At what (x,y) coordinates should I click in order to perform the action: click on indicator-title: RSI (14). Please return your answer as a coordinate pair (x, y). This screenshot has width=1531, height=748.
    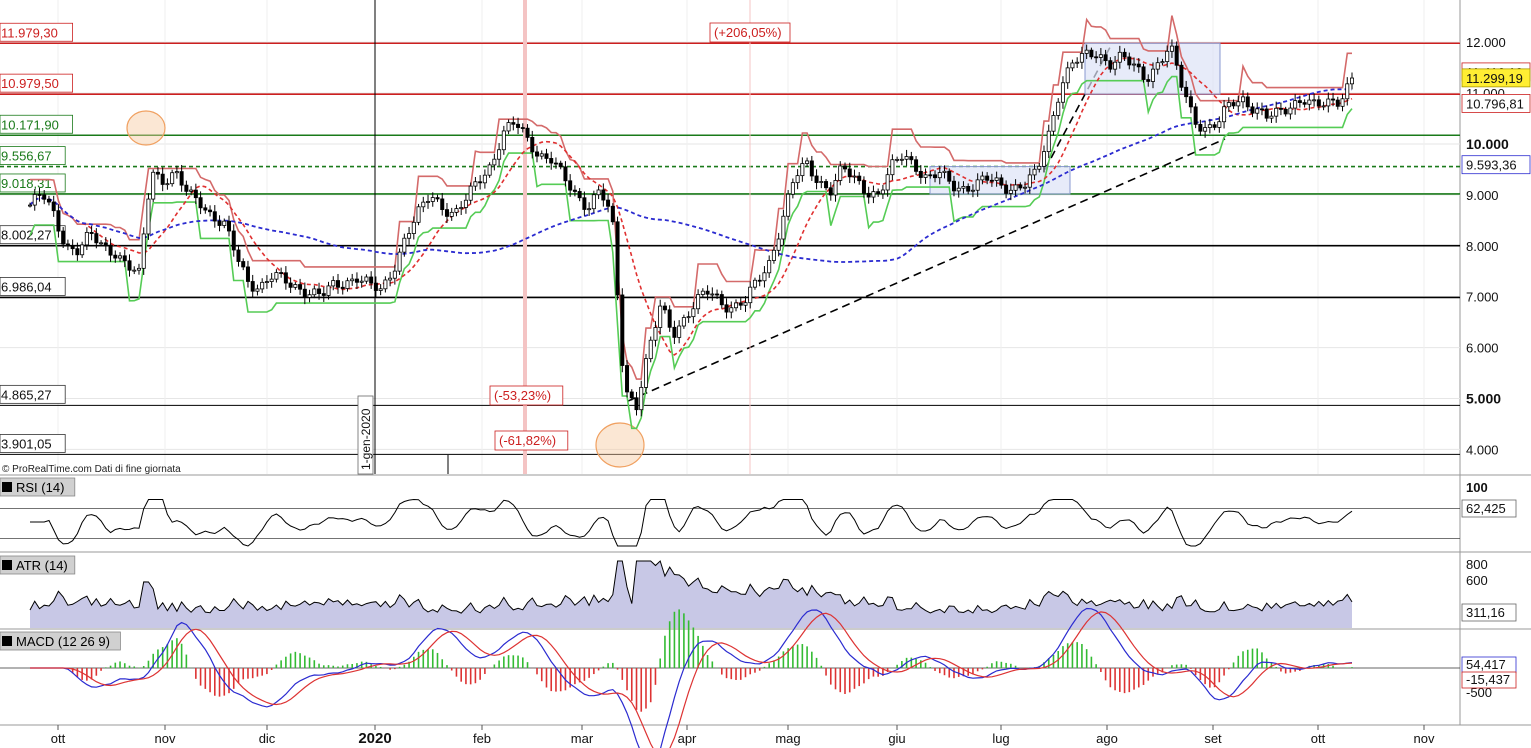
    Looking at the image, I should click on (40, 487).